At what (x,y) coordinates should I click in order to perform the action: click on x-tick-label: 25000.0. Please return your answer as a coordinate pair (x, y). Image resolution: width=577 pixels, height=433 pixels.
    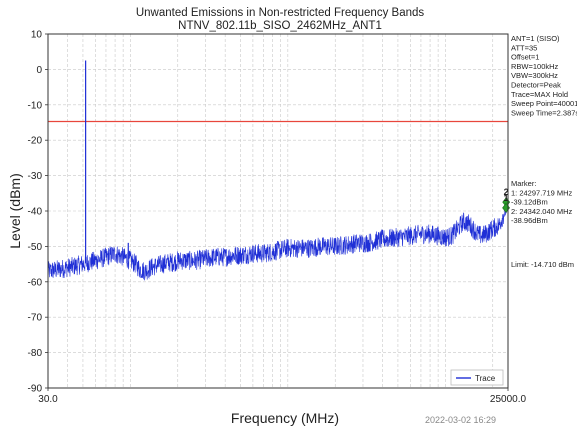
    Looking at the image, I should click on (508, 399).